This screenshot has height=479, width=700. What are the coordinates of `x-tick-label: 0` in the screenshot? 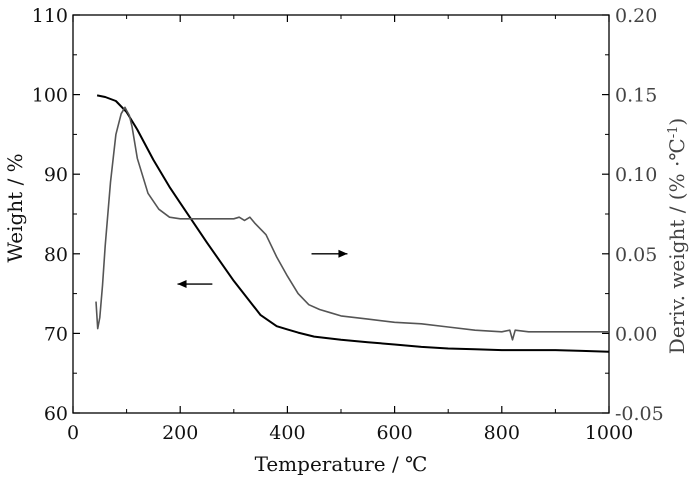 It's located at (73, 433).